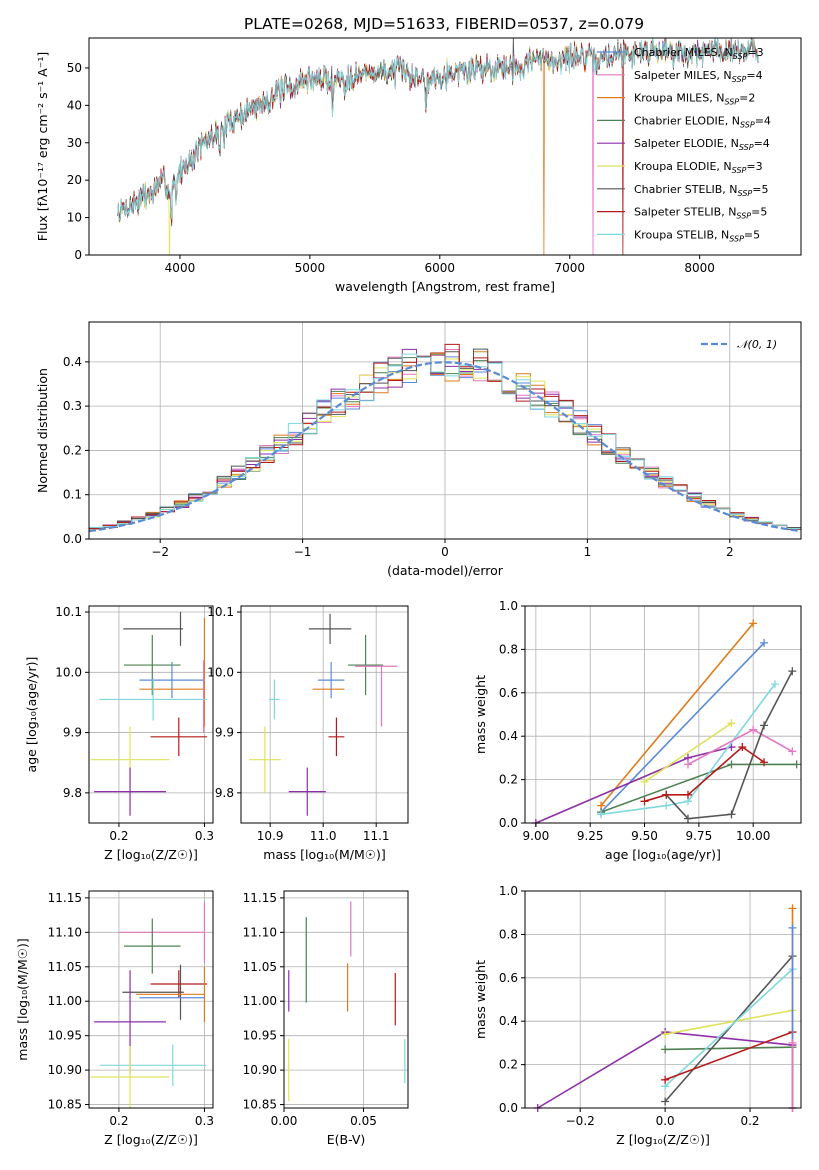  Describe the element at coordinates (363, 1121) in the screenshot. I see `x-tick-label: 0.05` at that location.